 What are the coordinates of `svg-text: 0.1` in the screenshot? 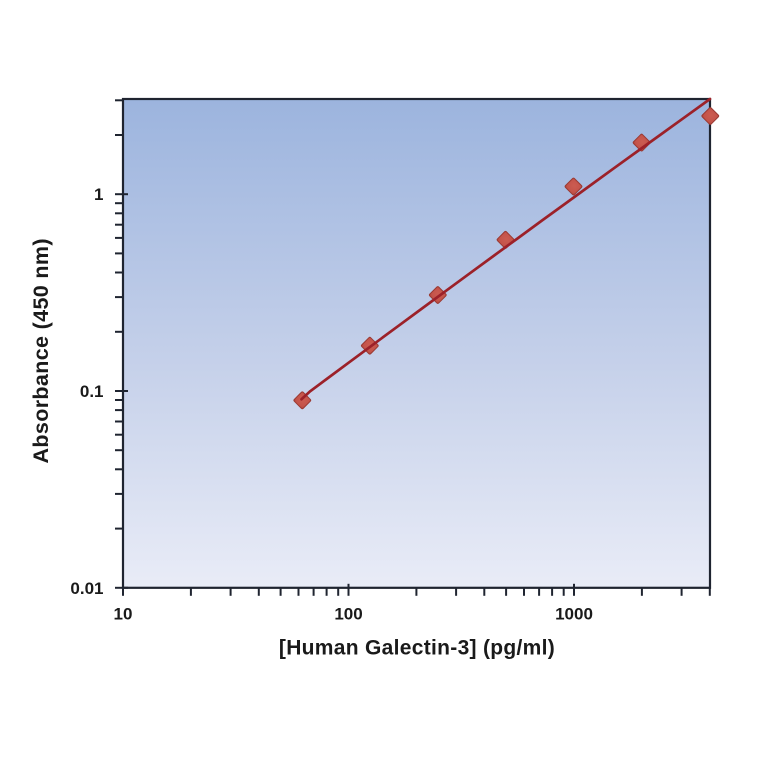 It's located at (92, 391).